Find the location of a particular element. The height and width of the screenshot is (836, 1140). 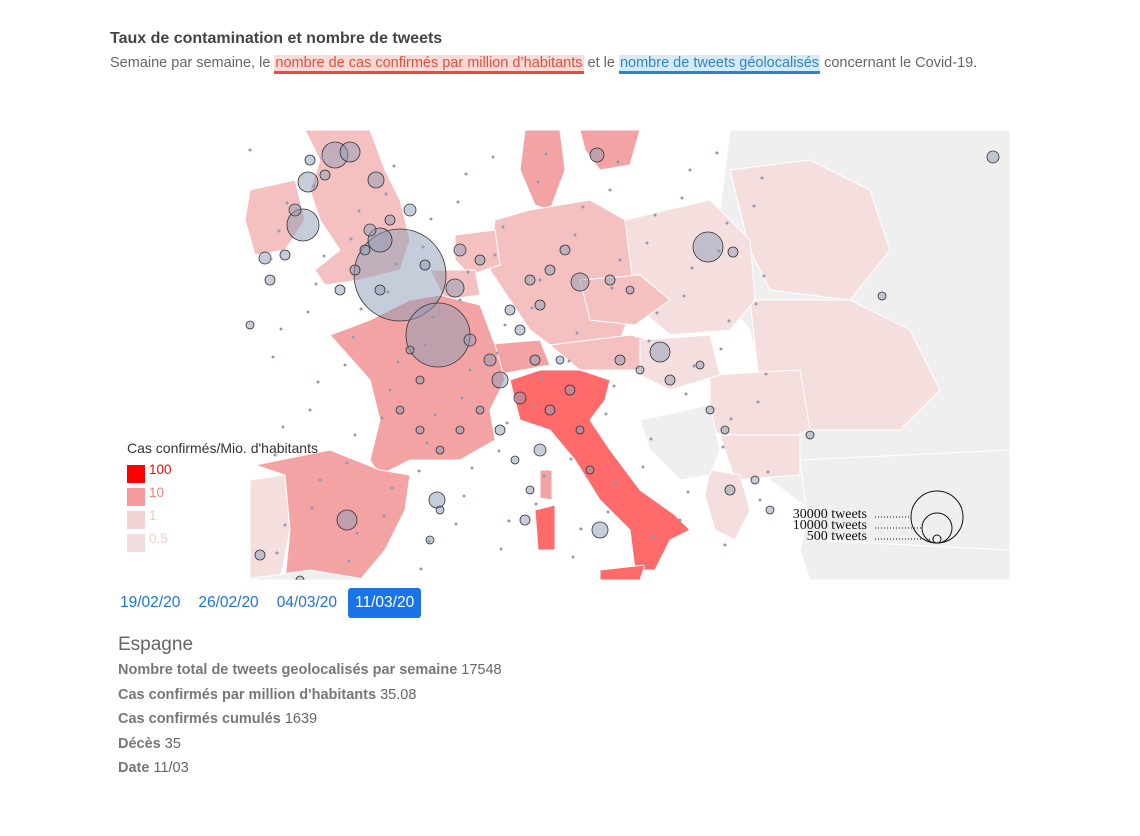

country-greece is located at coordinates (727, 505).